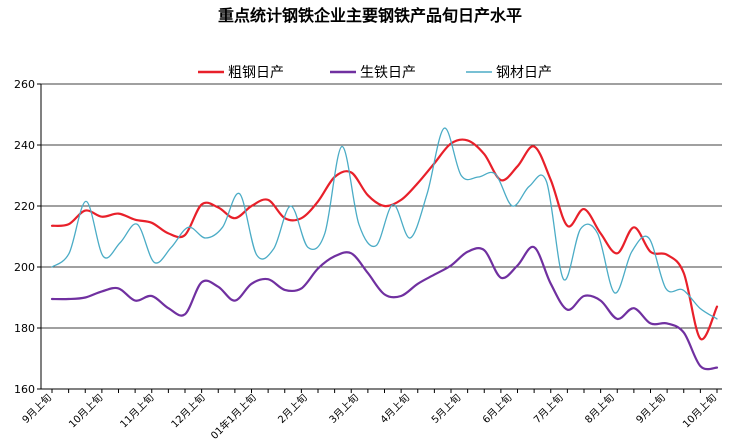  What do you see at coordinates (599, 408) in the screenshot?
I see `x-tick-label: 8月上旬` at bounding box center [599, 408].